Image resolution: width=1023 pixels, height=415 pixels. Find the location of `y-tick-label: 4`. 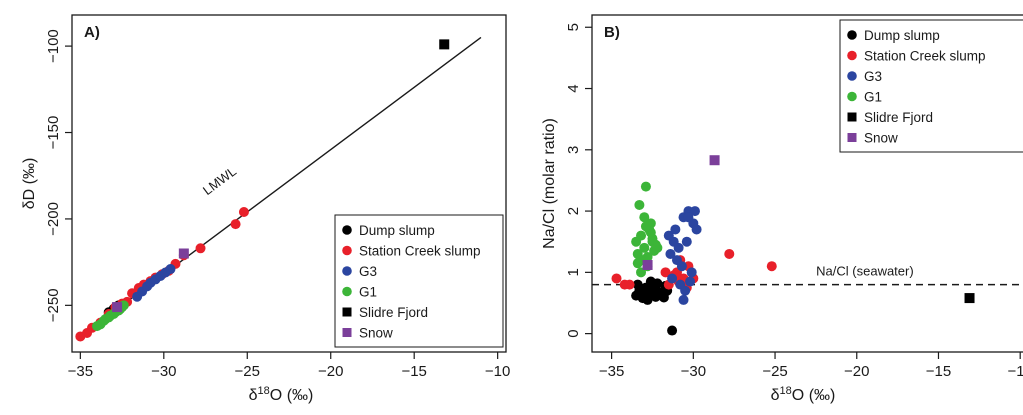

y-tick-label: 4 is located at coordinates (573, 88).